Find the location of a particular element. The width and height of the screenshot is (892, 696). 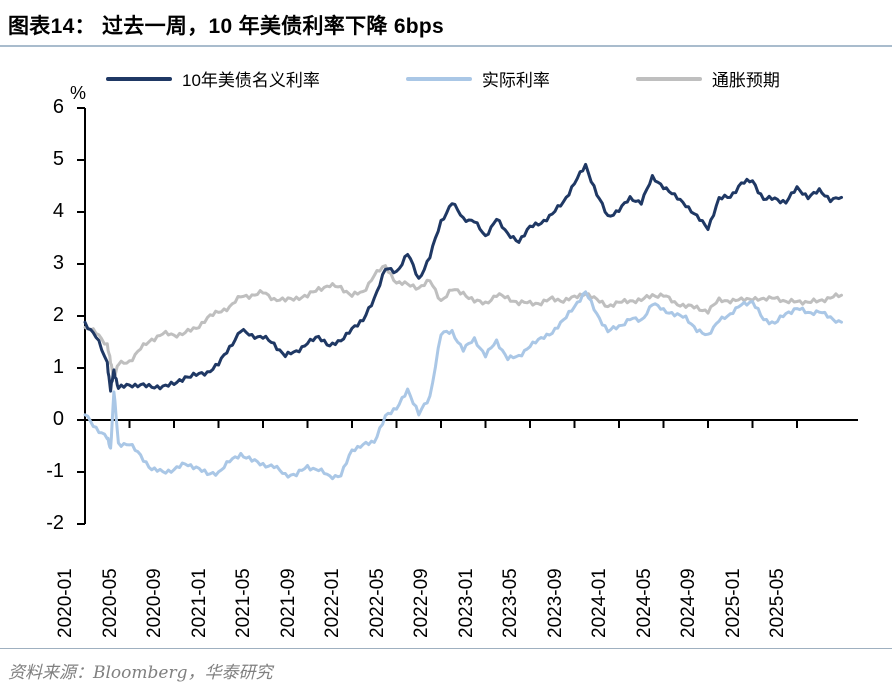

legend-label-nominal: 10年美债名义利率 is located at coordinates (251, 80).